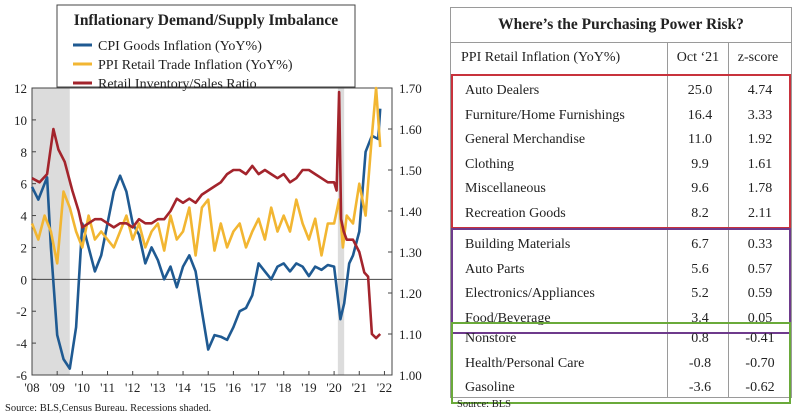  Describe the element at coordinates (195, 65) in the screenshot. I see `legend-label: PPI Retail Trade Inflation (YoY%)` at that location.